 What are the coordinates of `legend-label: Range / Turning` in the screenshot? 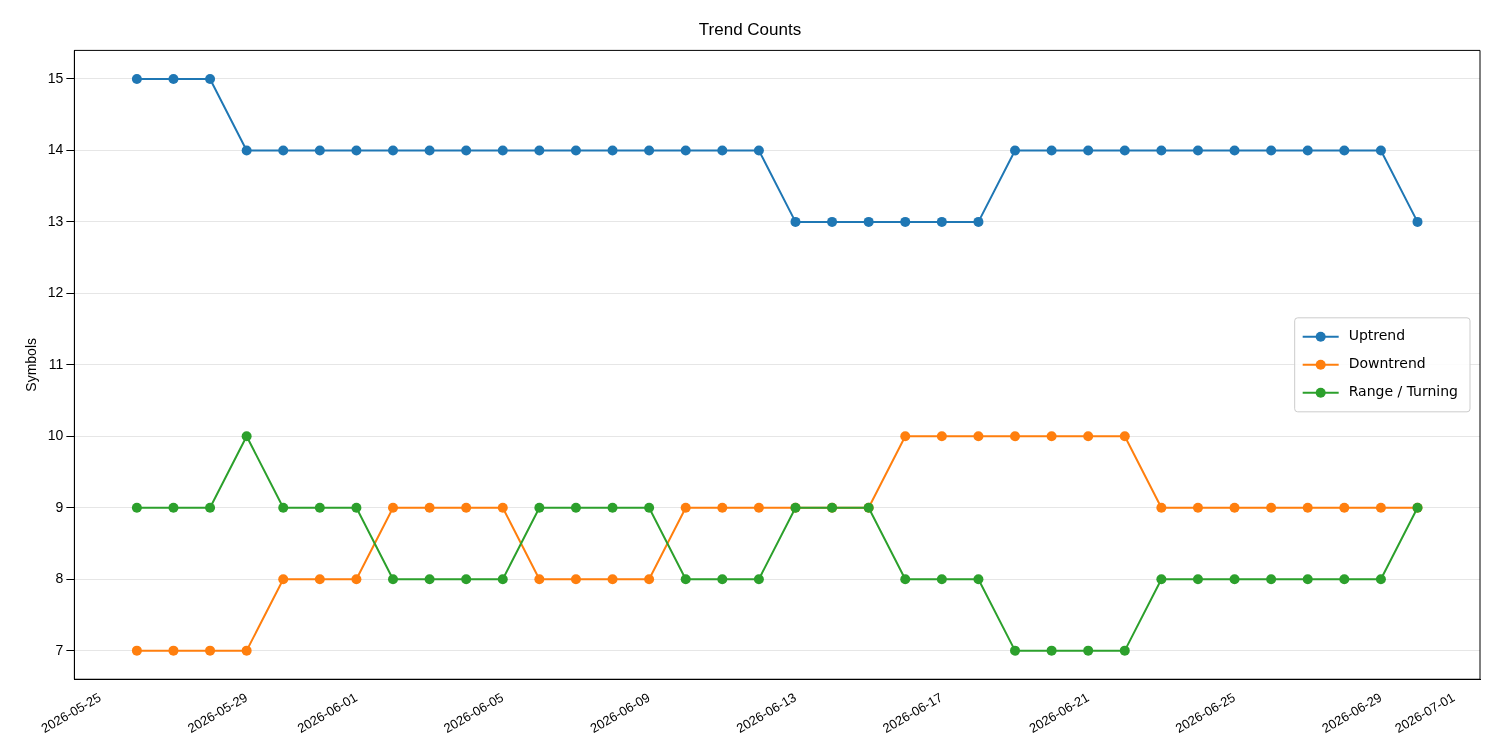 It's located at (1403, 391).